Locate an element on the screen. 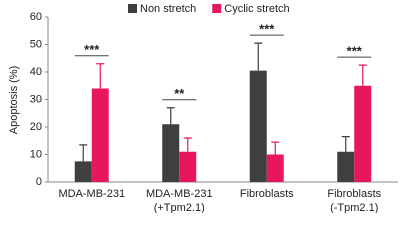 The height and width of the screenshot is (240, 400). x-tick-label: (-Tpm2.1) is located at coordinates (354, 207).